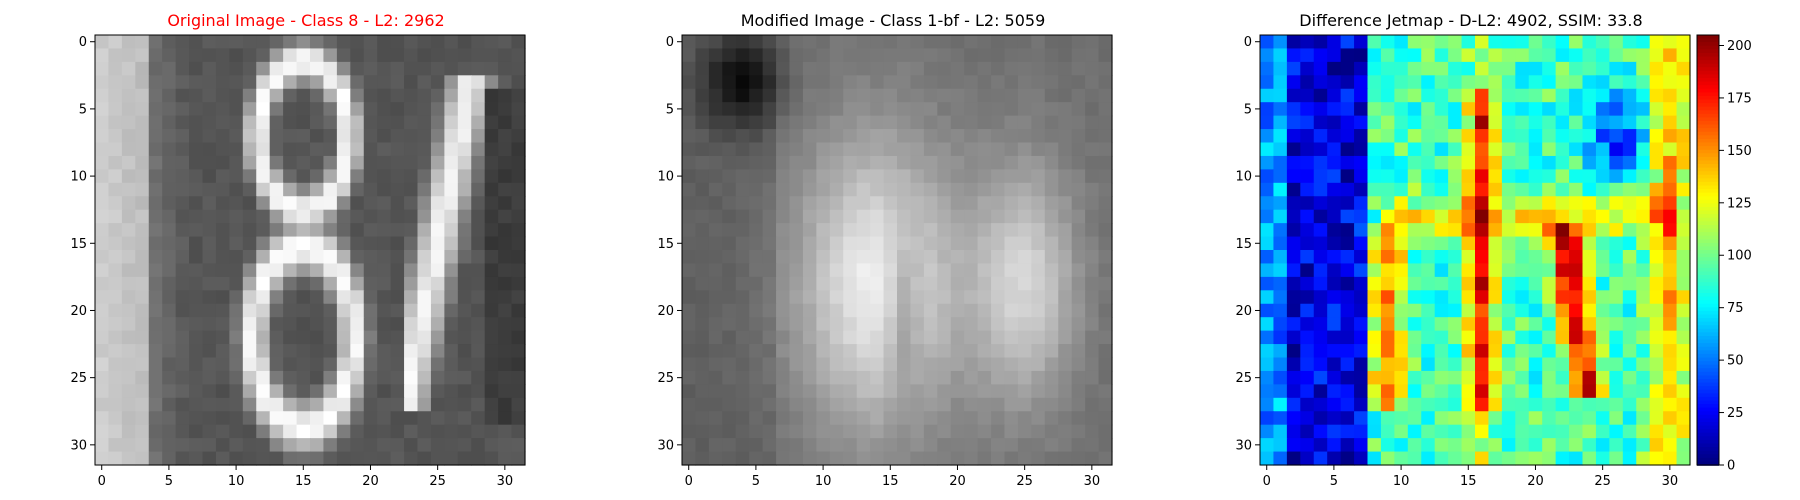 Image resolution: width=1800 pixels, height=500 pixels. I want to click on y-tick-label: 10, so click(78, 177).